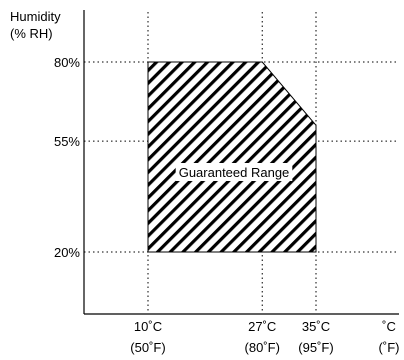 The height and width of the screenshot is (360, 404). What do you see at coordinates (148, 326) in the screenshot?
I see `x-tick-label-c-0: 10˚C` at bounding box center [148, 326].